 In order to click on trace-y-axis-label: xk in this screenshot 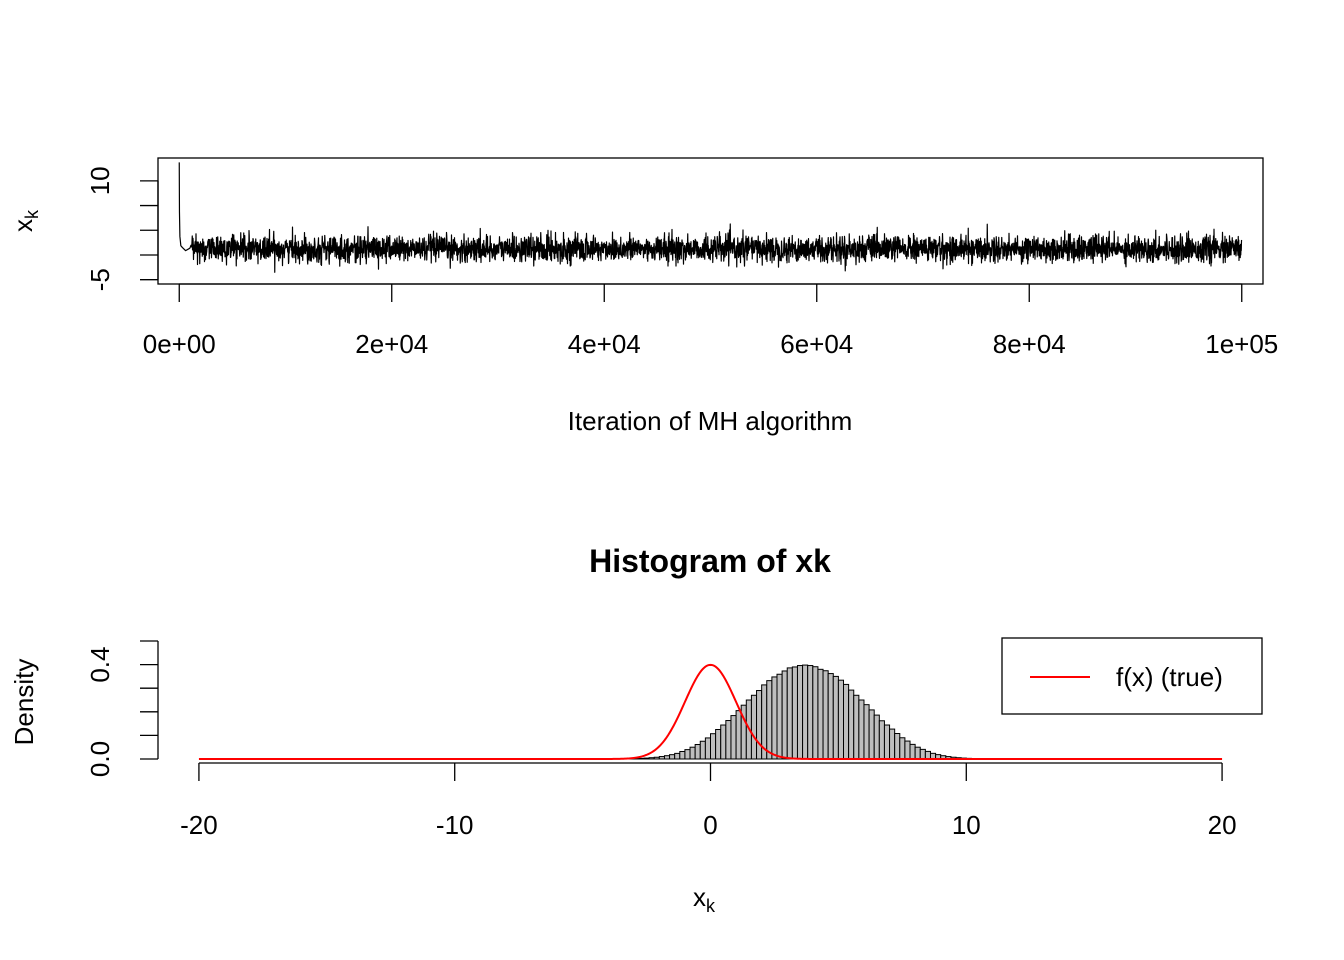, I will do `click(25, 220)`.